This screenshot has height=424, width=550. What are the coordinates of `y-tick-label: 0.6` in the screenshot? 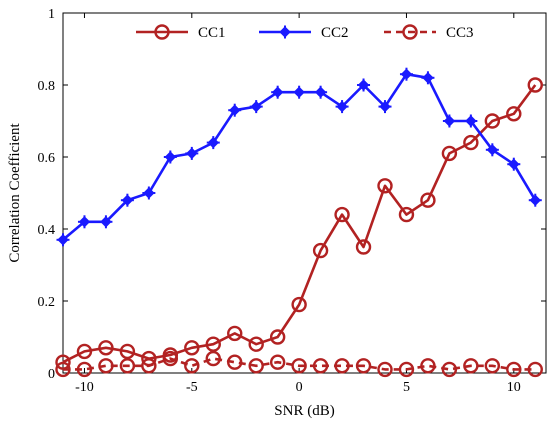 It's located at (47, 158).